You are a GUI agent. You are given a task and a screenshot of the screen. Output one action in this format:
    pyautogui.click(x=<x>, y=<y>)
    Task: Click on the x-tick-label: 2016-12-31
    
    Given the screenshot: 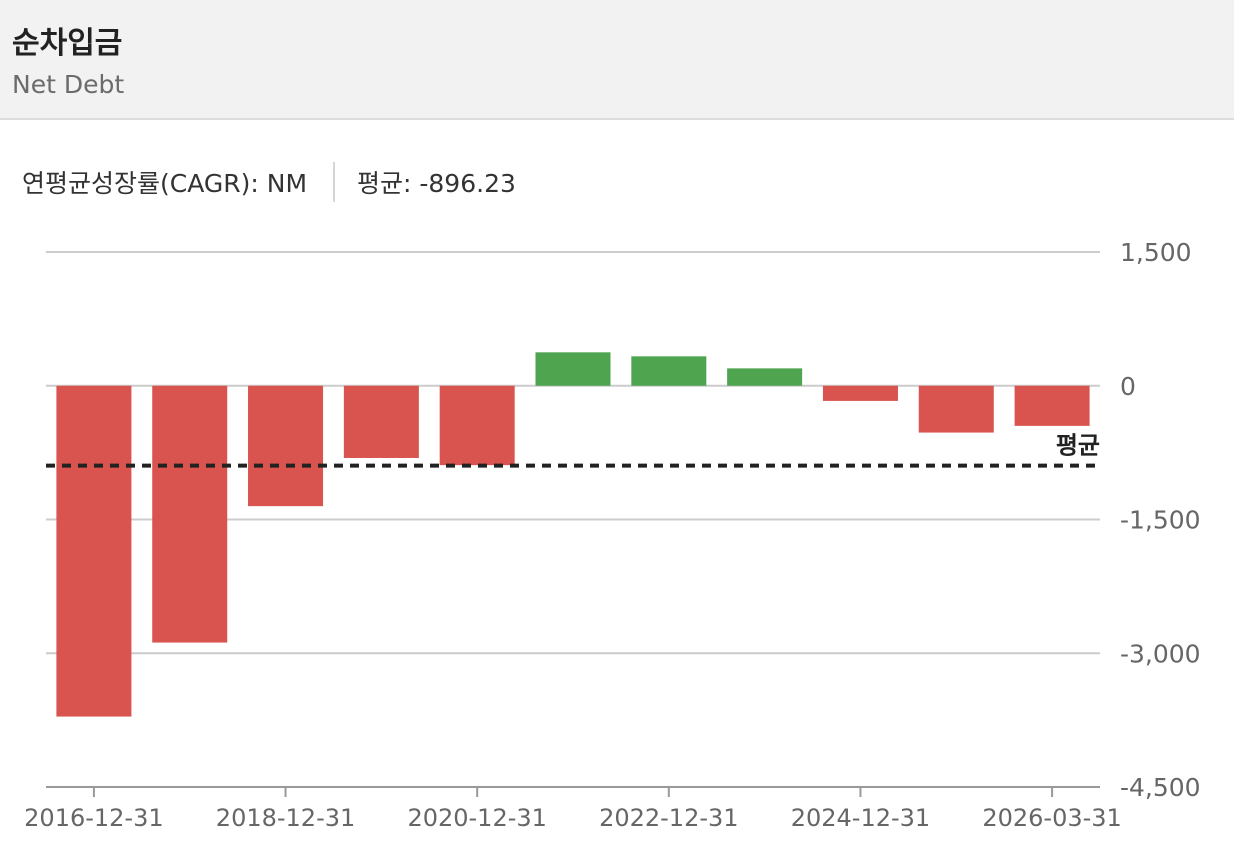 What is the action you would take?
    pyautogui.click(x=93, y=818)
    